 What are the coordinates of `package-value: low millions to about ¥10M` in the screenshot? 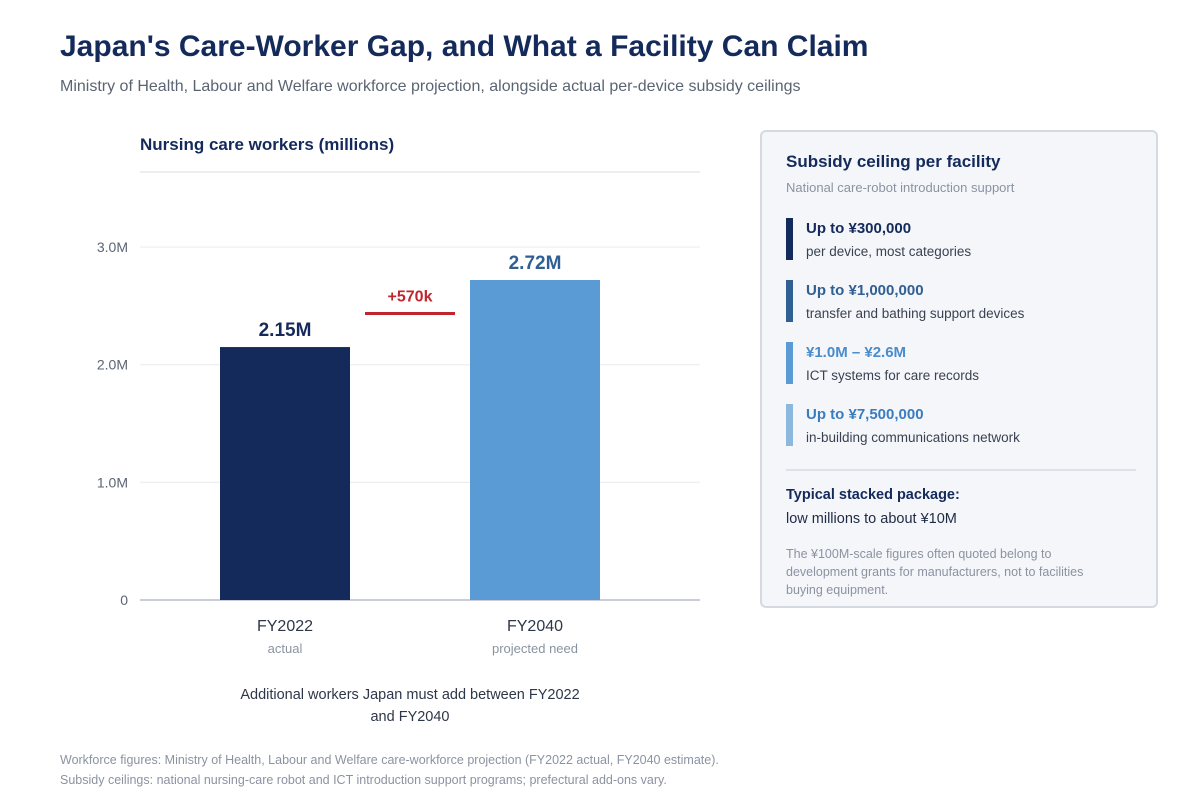 It's located at (871, 519).